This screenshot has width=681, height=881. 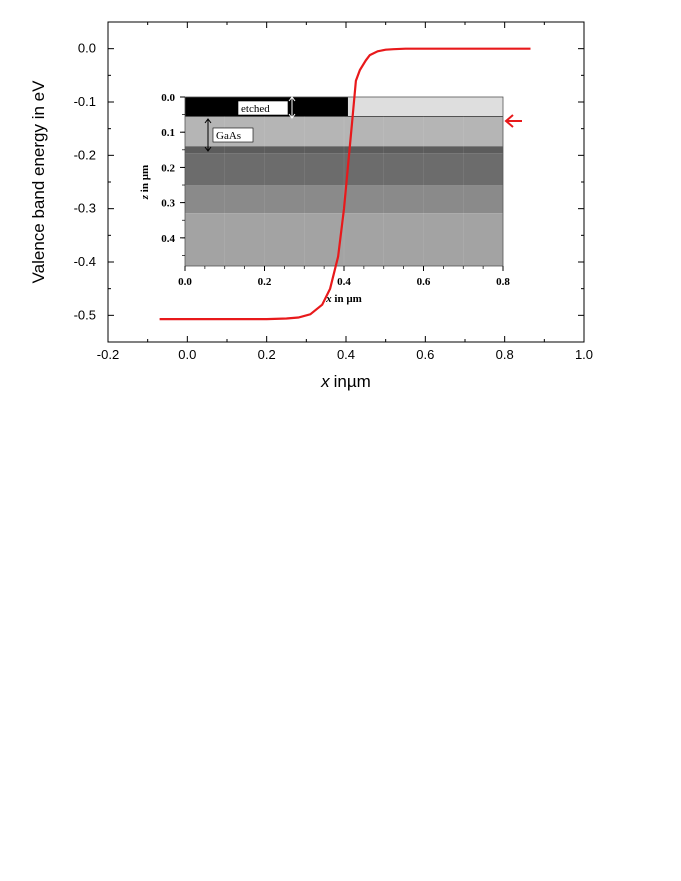 What do you see at coordinates (346, 354) in the screenshot?
I see `main-x-tick-label: 0.4` at bounding box center [346, 354].